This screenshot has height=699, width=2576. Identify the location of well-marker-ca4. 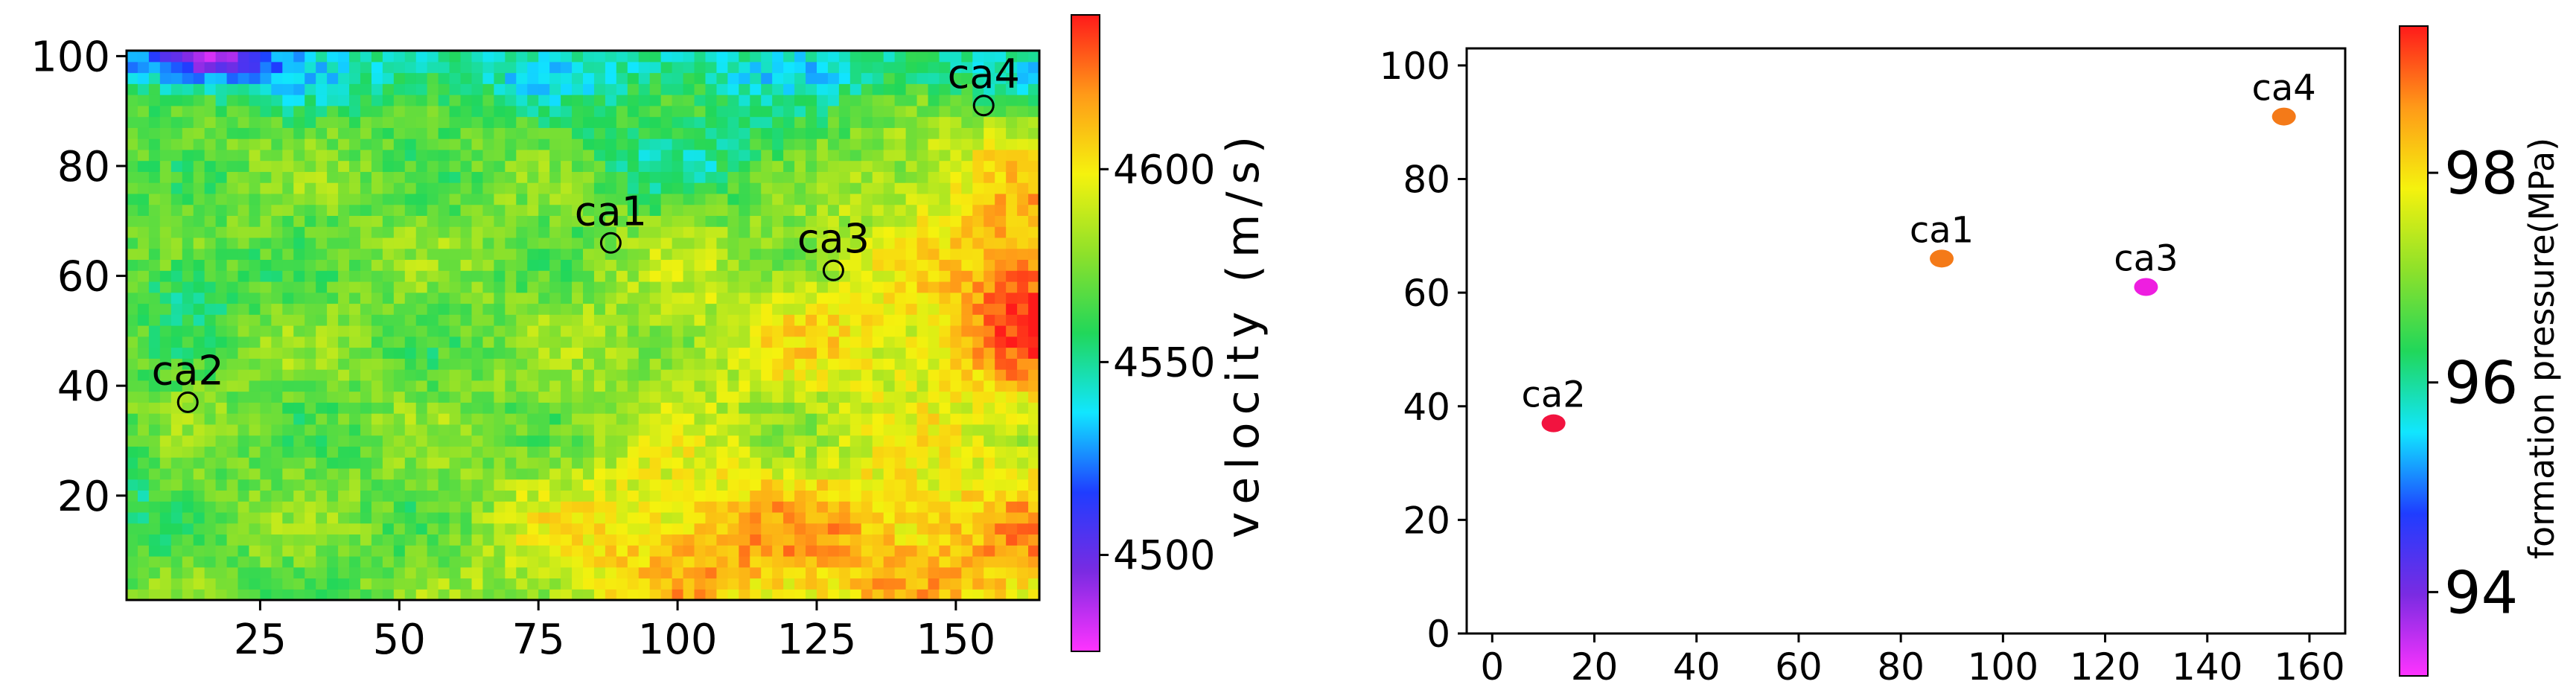
(983, 106).